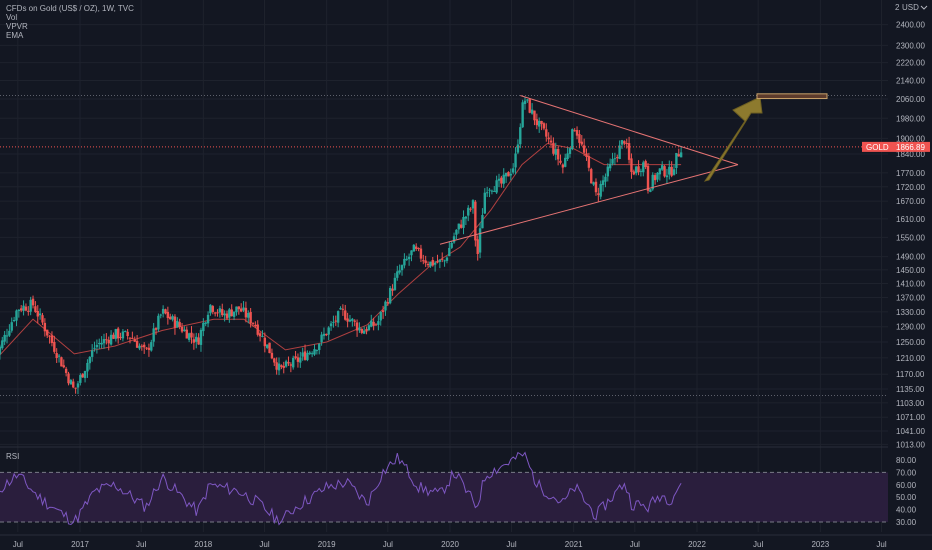 This screenshot has width=932, height=550. I want to click on chevron-down-icon, so click(924, 7).